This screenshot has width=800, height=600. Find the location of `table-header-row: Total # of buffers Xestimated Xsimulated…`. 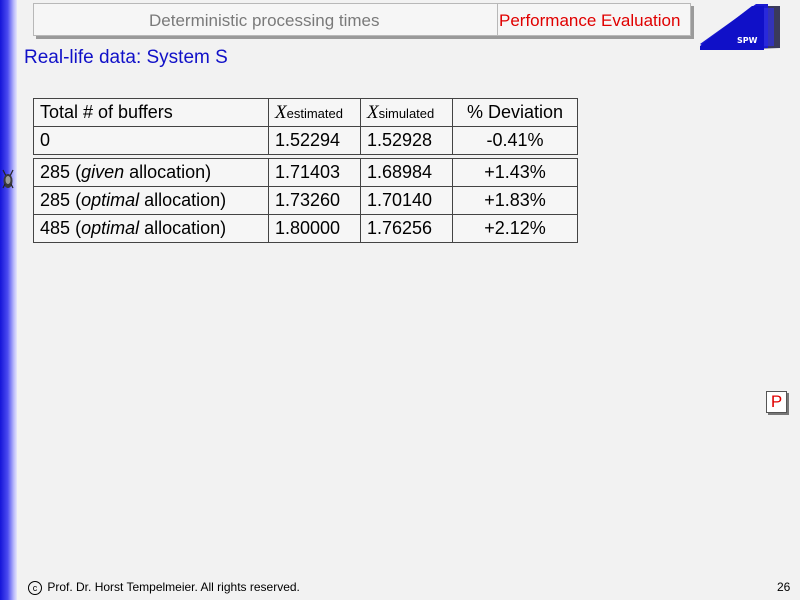

table-header-row: Total # of buffers Xestimated Xsimulated… is located at coordinates (305, 112).